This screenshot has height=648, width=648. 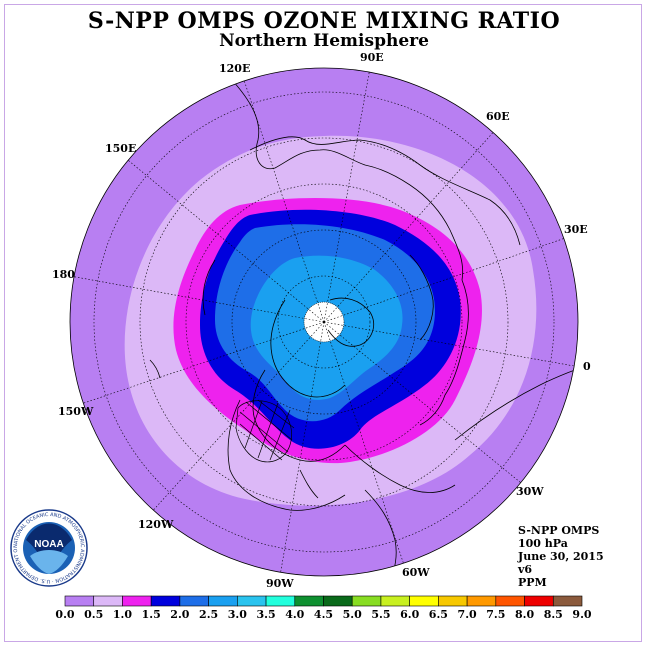 I want to click on lon-label-150w: 150W, so click(x=76, y=411).